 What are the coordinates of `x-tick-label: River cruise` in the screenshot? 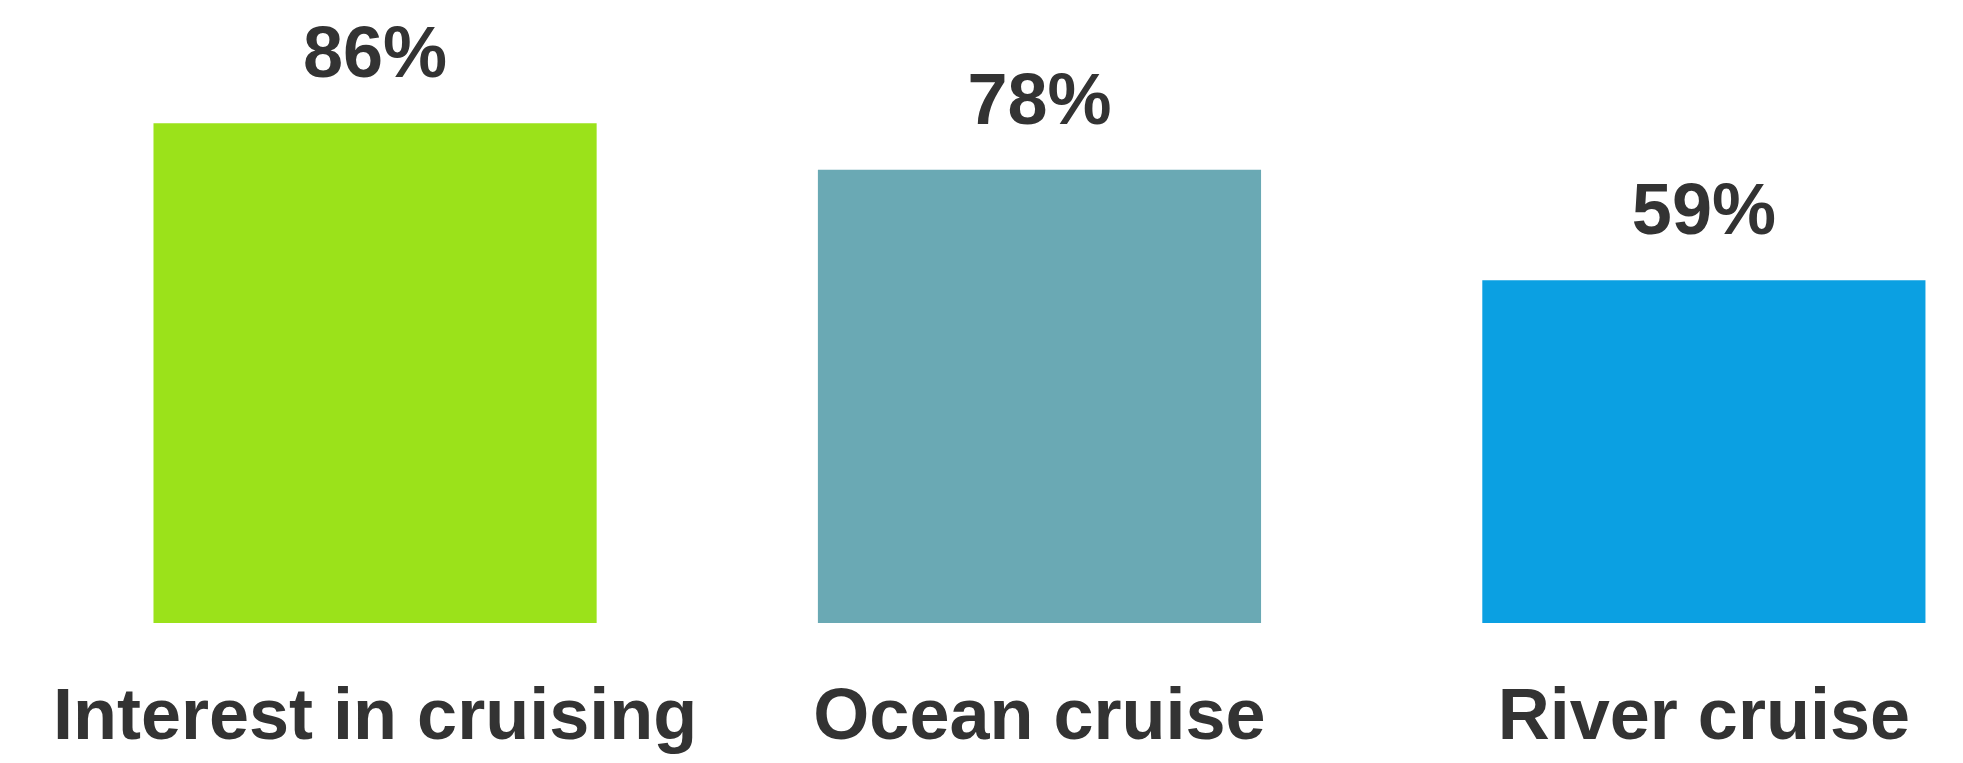 It's located at (1703, 714).